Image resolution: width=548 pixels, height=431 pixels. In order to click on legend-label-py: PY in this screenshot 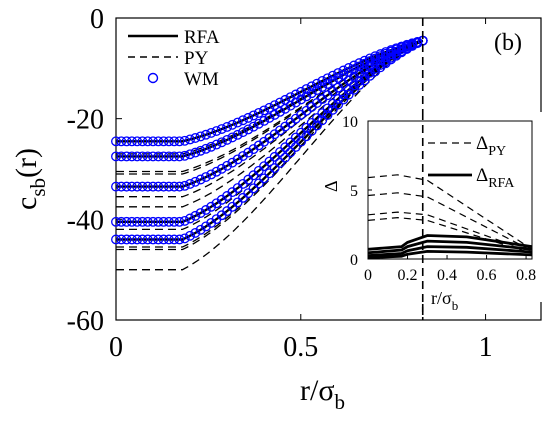, I will do `click(196, 58)`.